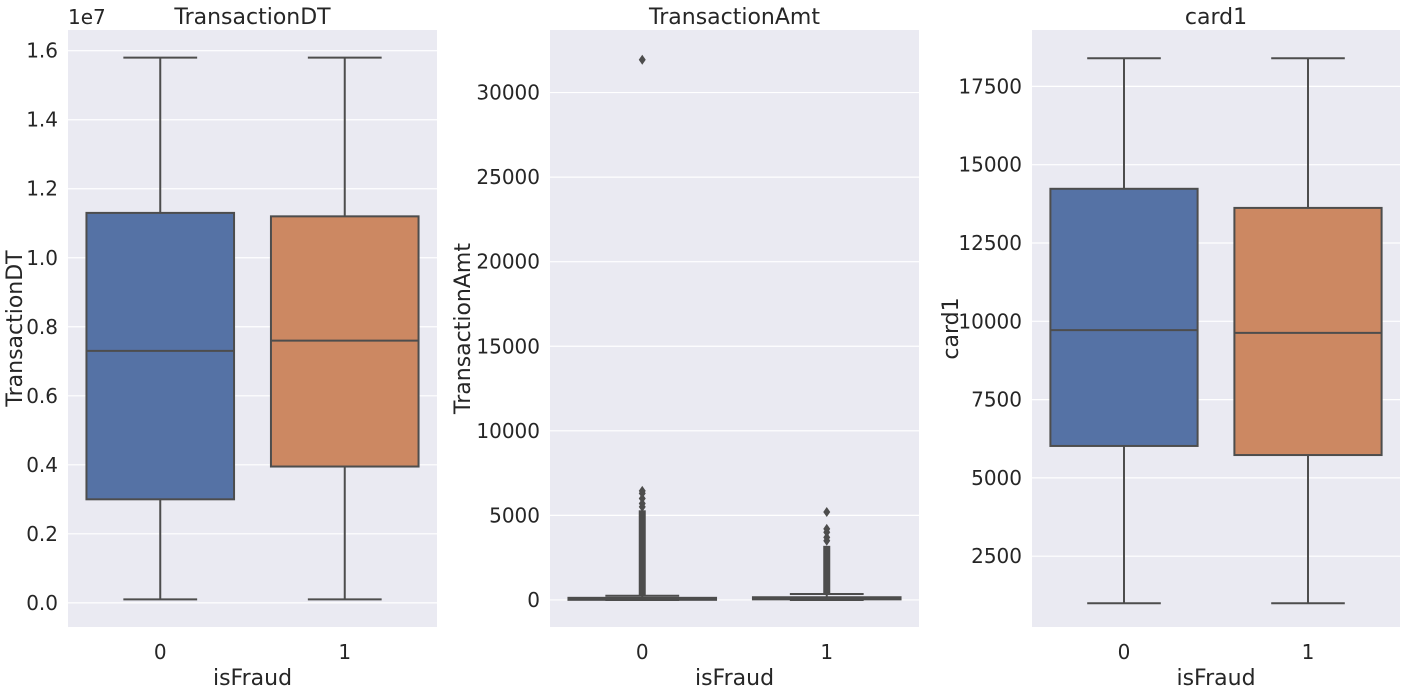 This screenshot has width=1407, height=687. What do you see at coordinates (996, 556) in the screenshot?
I see `y-tick-label: 2500` at bounding box center [996, 556].